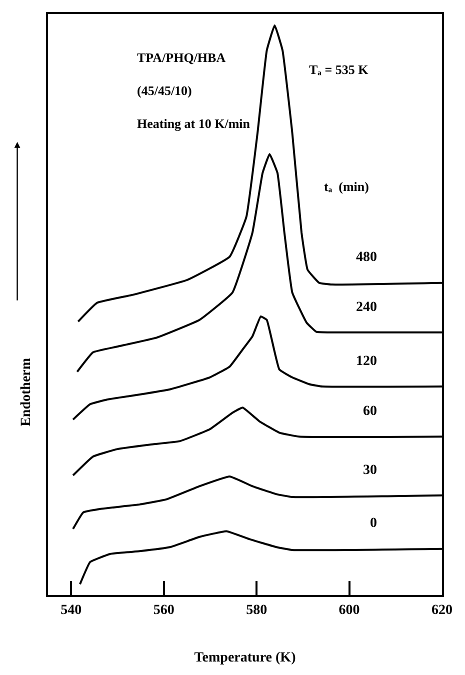 Image resolution: width=465 pixels, height=675 pixels. What do you see at coordinates (442, 610) in the screenshot?
I see `x-tick-label: 620` at bounding box center [442, 610].